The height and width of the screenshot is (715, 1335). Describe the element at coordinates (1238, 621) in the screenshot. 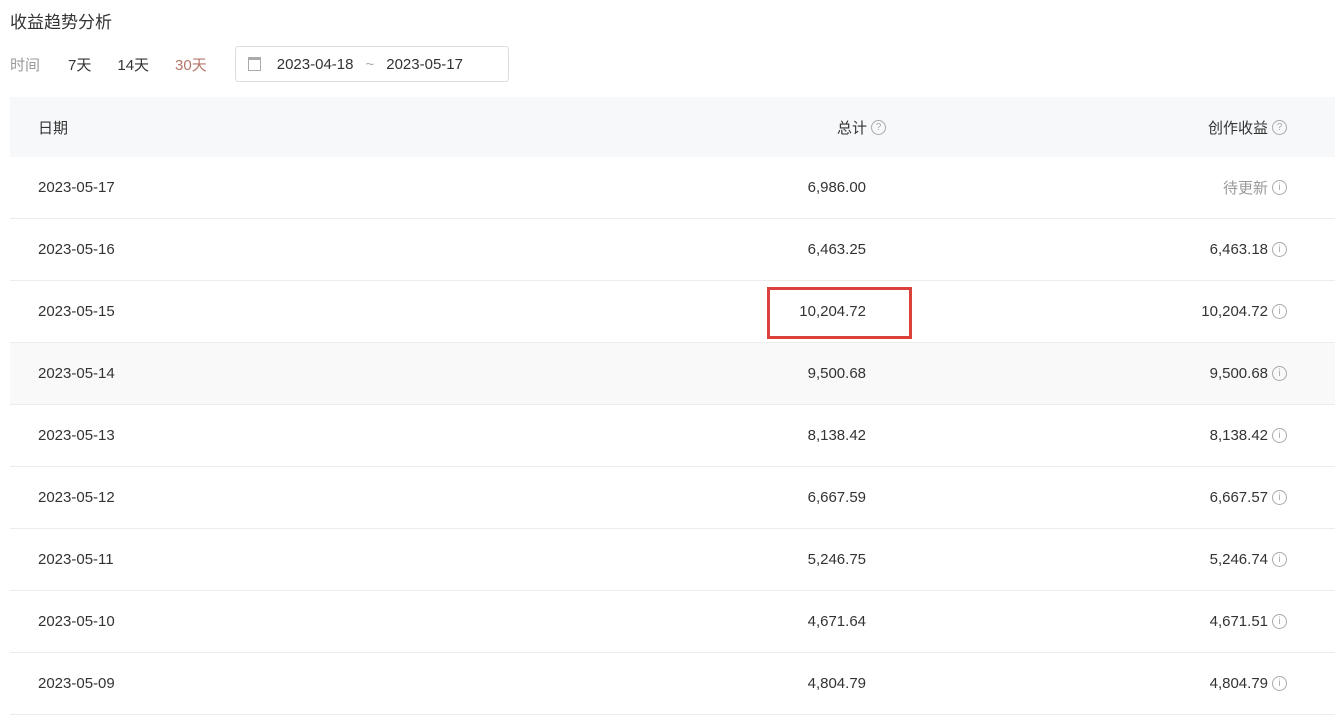

I see `cell-creation-value: 4,671.51` at that location.